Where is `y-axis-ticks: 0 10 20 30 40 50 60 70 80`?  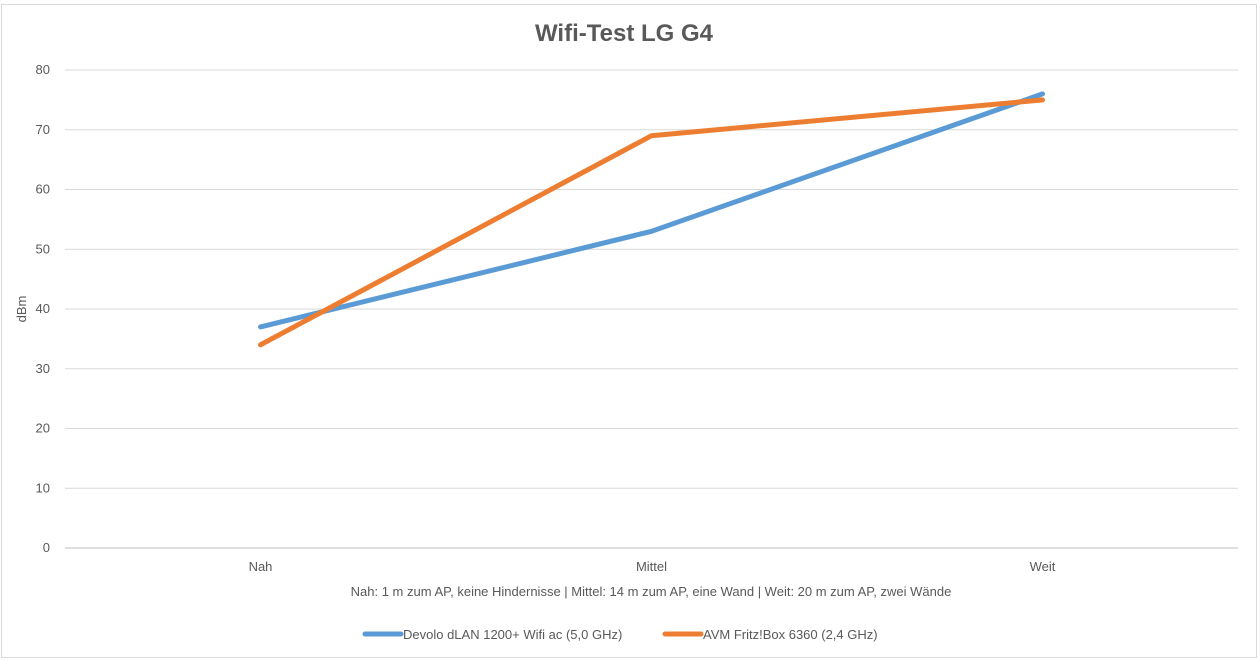
y-axis-ticks: 0 10 20 30 40 50 60 70 80 is located at coordinates (43, 308).